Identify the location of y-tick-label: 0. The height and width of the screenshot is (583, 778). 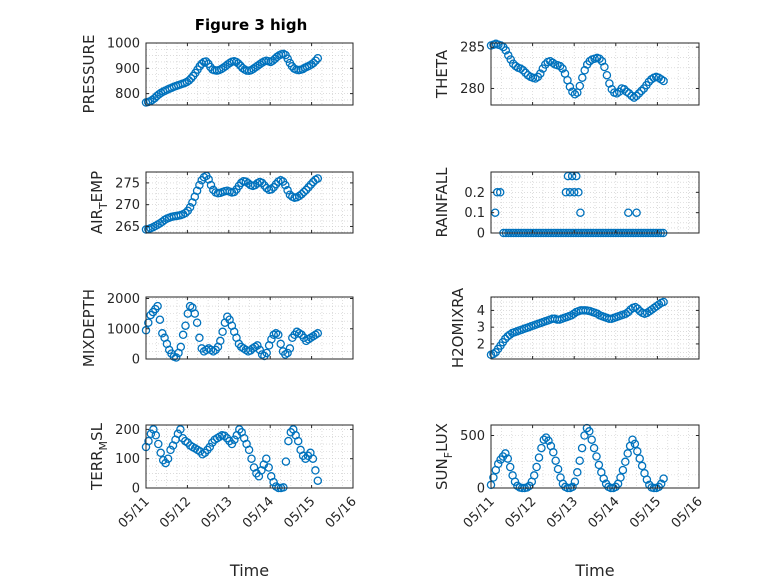
(136, 360).